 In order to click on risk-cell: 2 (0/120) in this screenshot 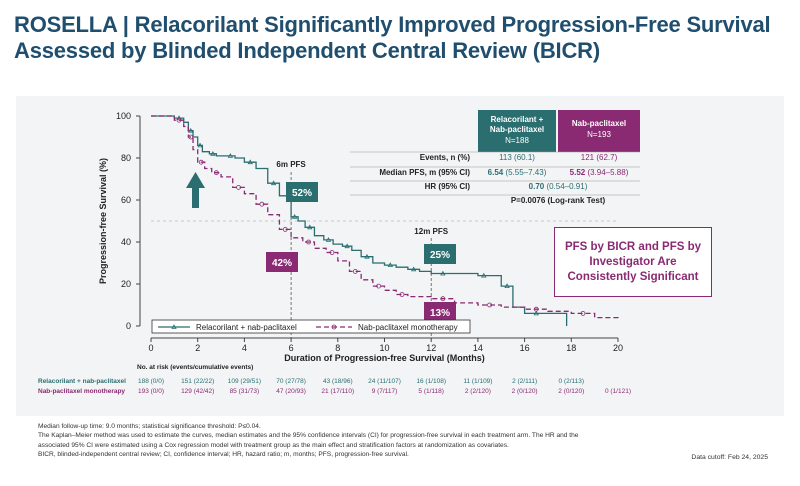, I will do `click(571, 391)`.